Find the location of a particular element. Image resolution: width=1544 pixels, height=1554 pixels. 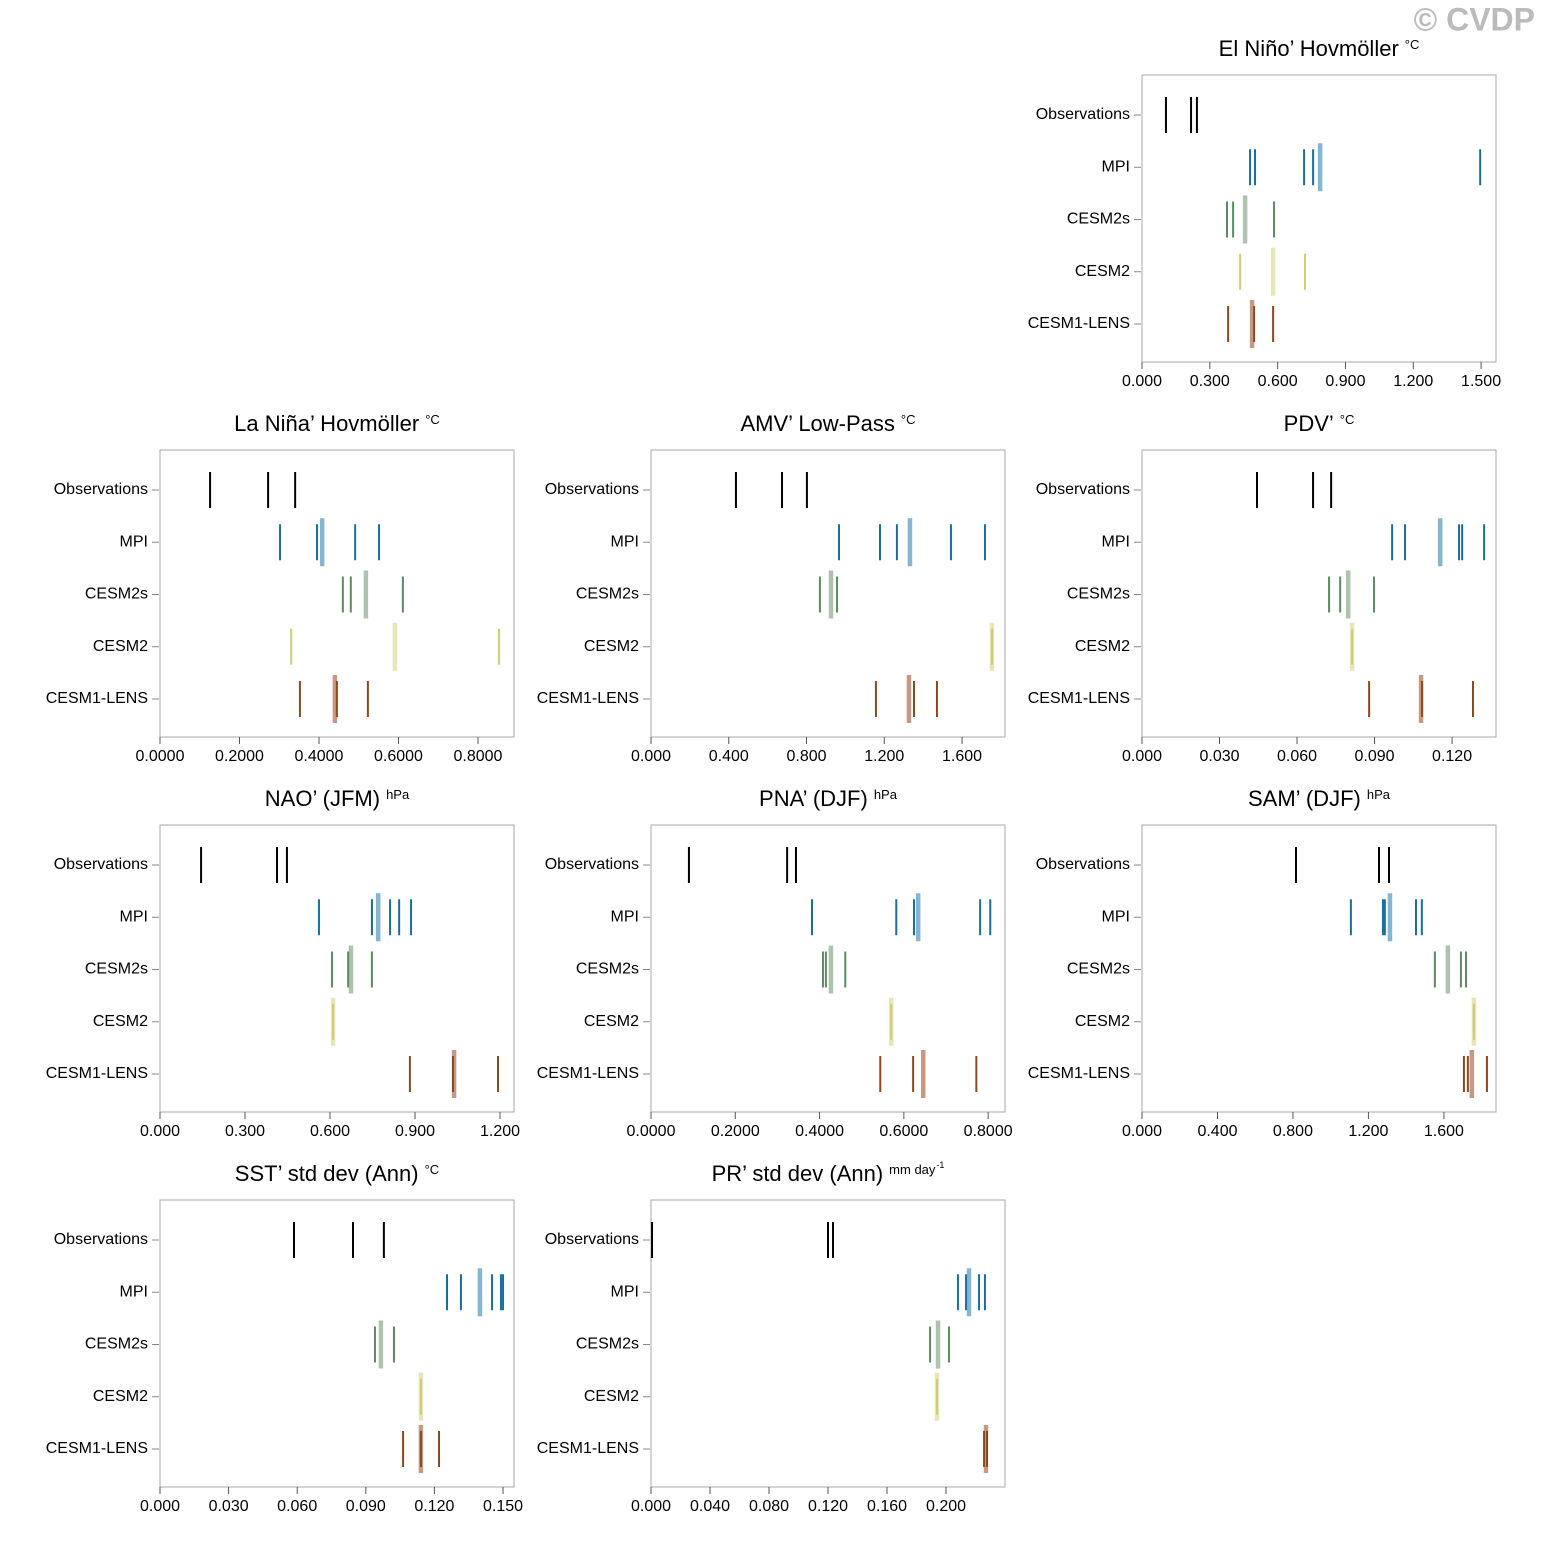

x-tick-label: 0.150 is located at coordinates (503, 1506).